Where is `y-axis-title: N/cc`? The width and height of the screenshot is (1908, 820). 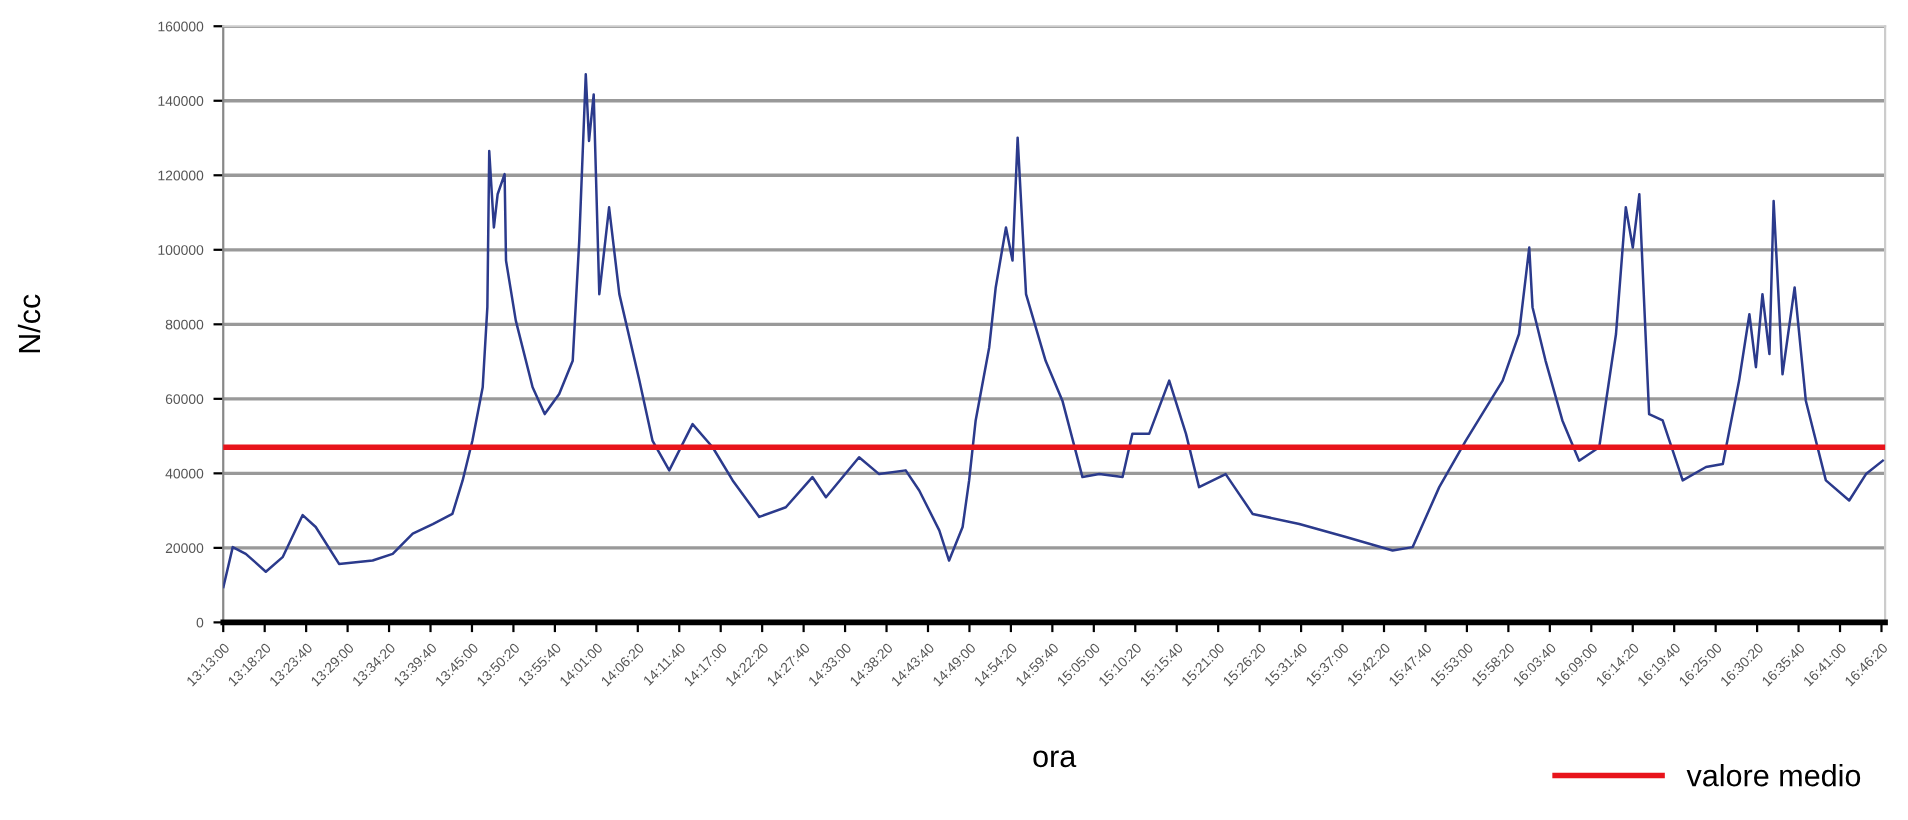 y-axis-title: N/cc is located at coordinates (29, 323).